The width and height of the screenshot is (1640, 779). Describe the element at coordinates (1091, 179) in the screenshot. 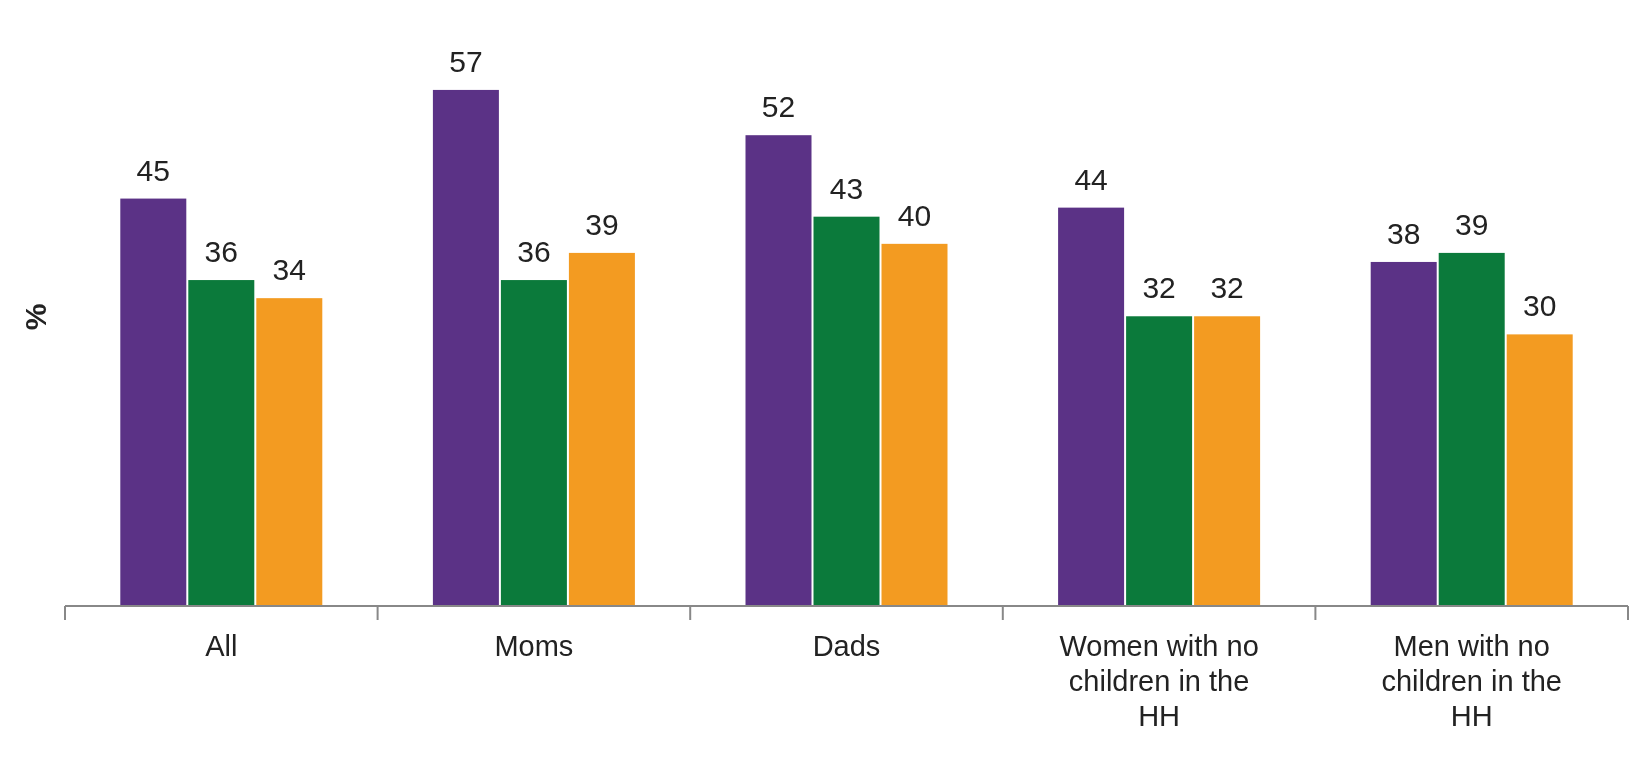

I see `data-label: 44` at that location.